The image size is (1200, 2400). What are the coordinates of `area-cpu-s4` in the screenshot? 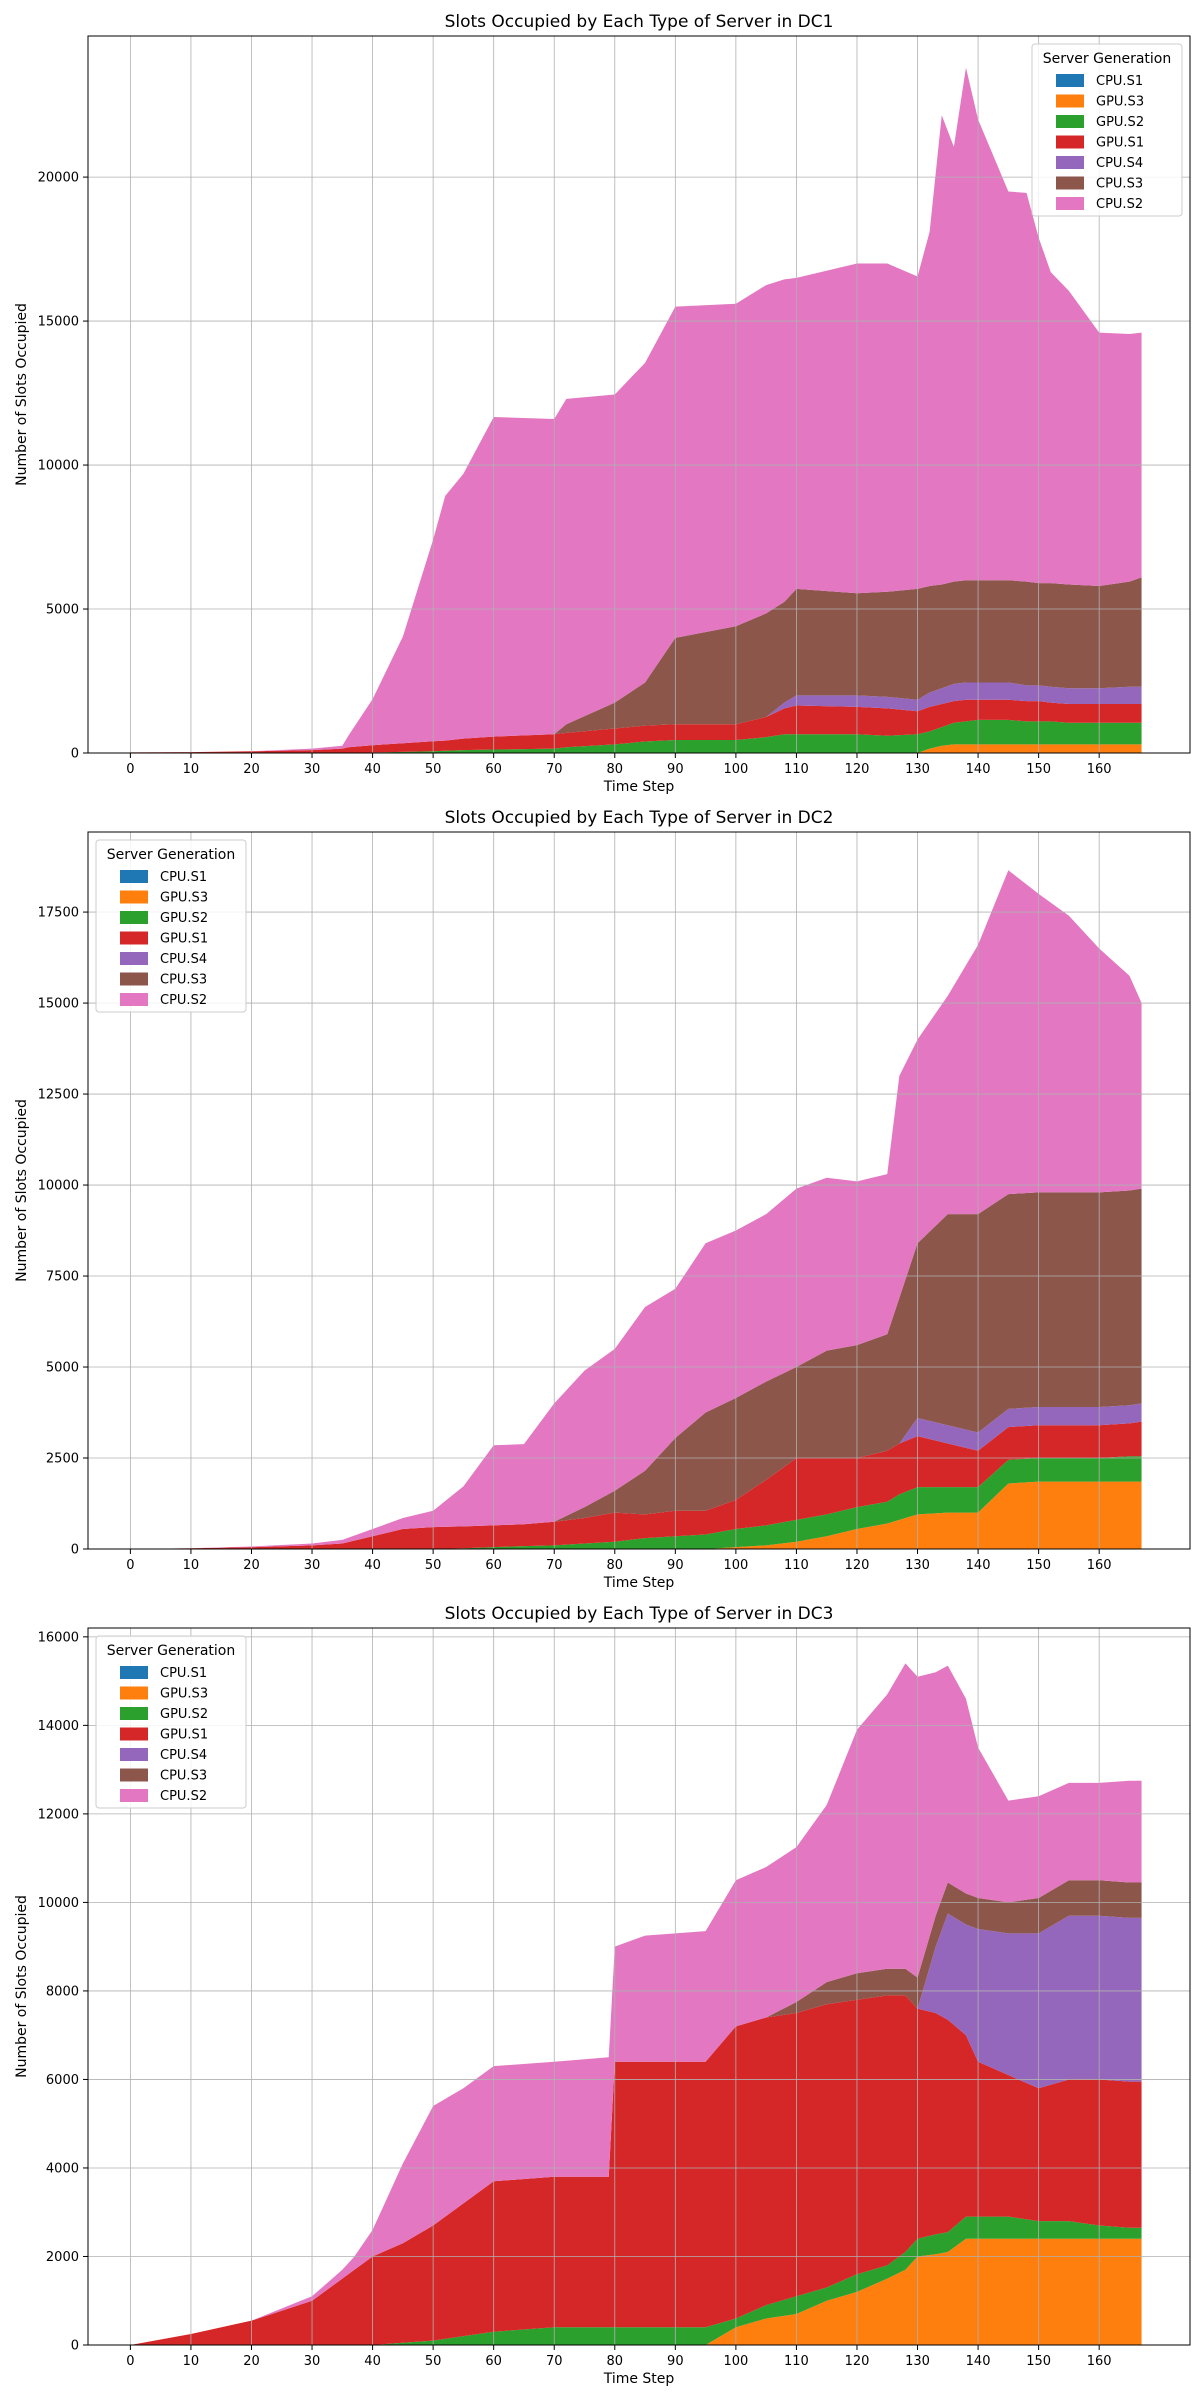 It's located at (636, 1476).